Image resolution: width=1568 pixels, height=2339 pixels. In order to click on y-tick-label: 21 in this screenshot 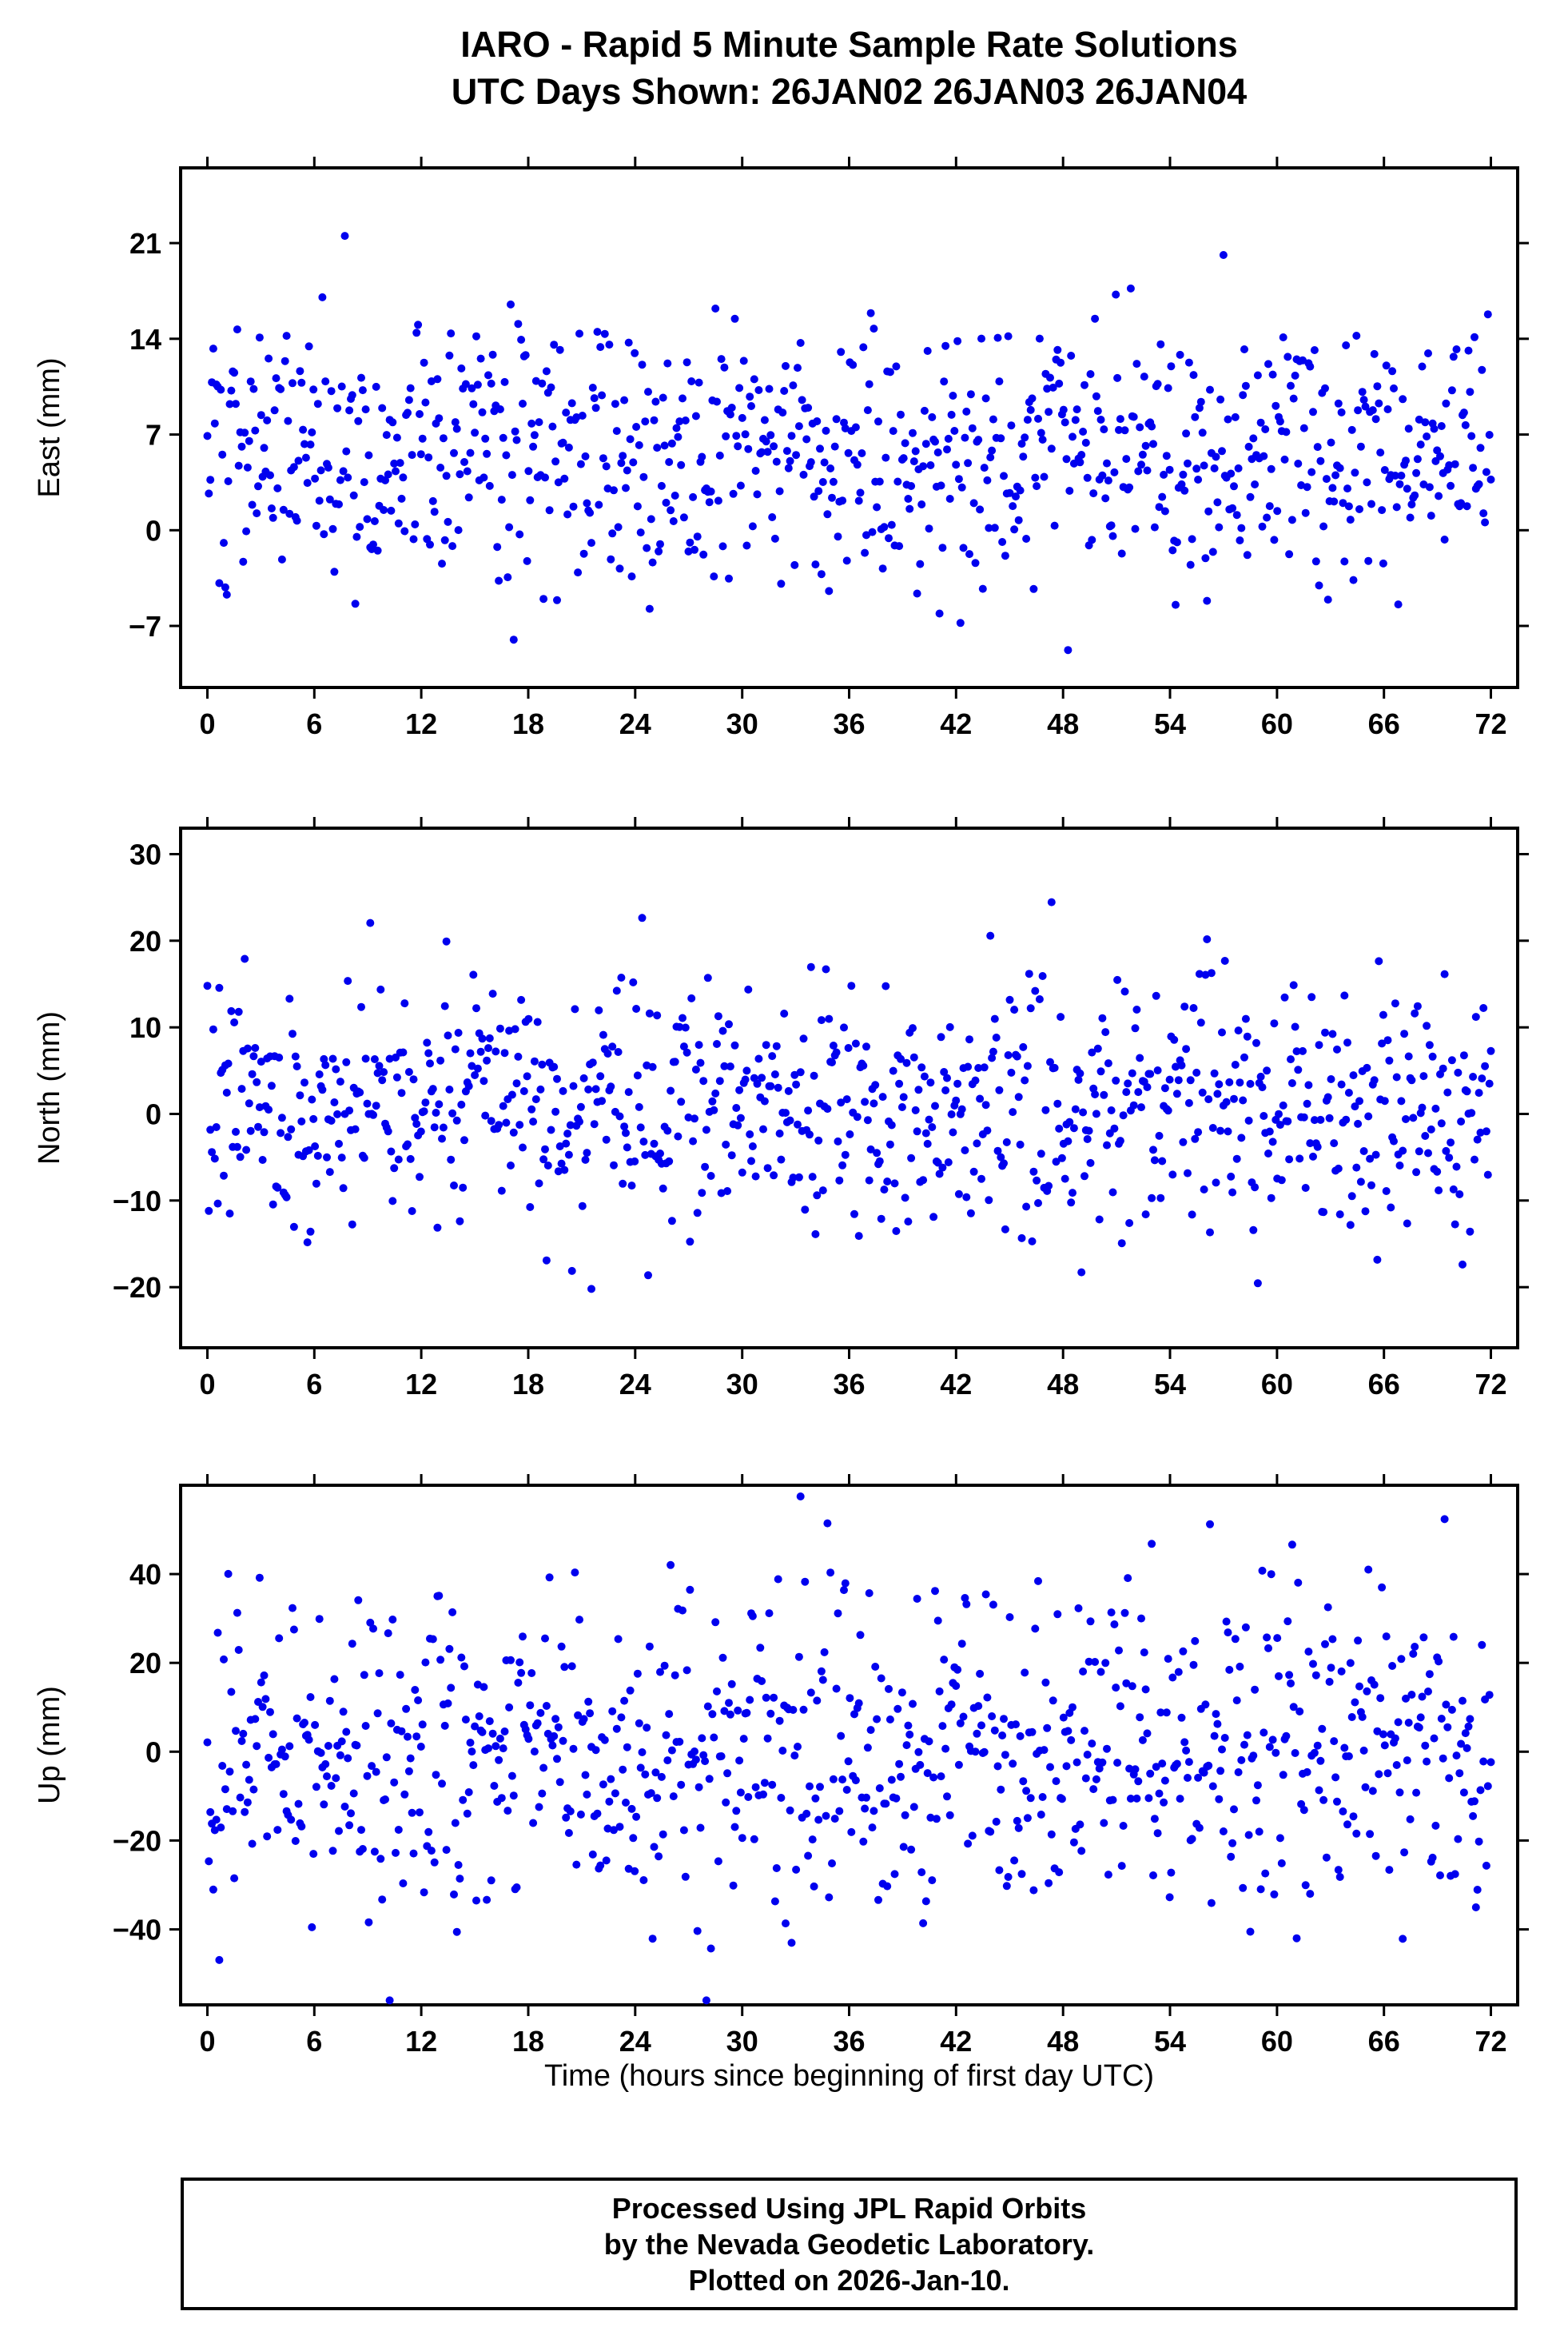, I will do `click(145, 243)`.